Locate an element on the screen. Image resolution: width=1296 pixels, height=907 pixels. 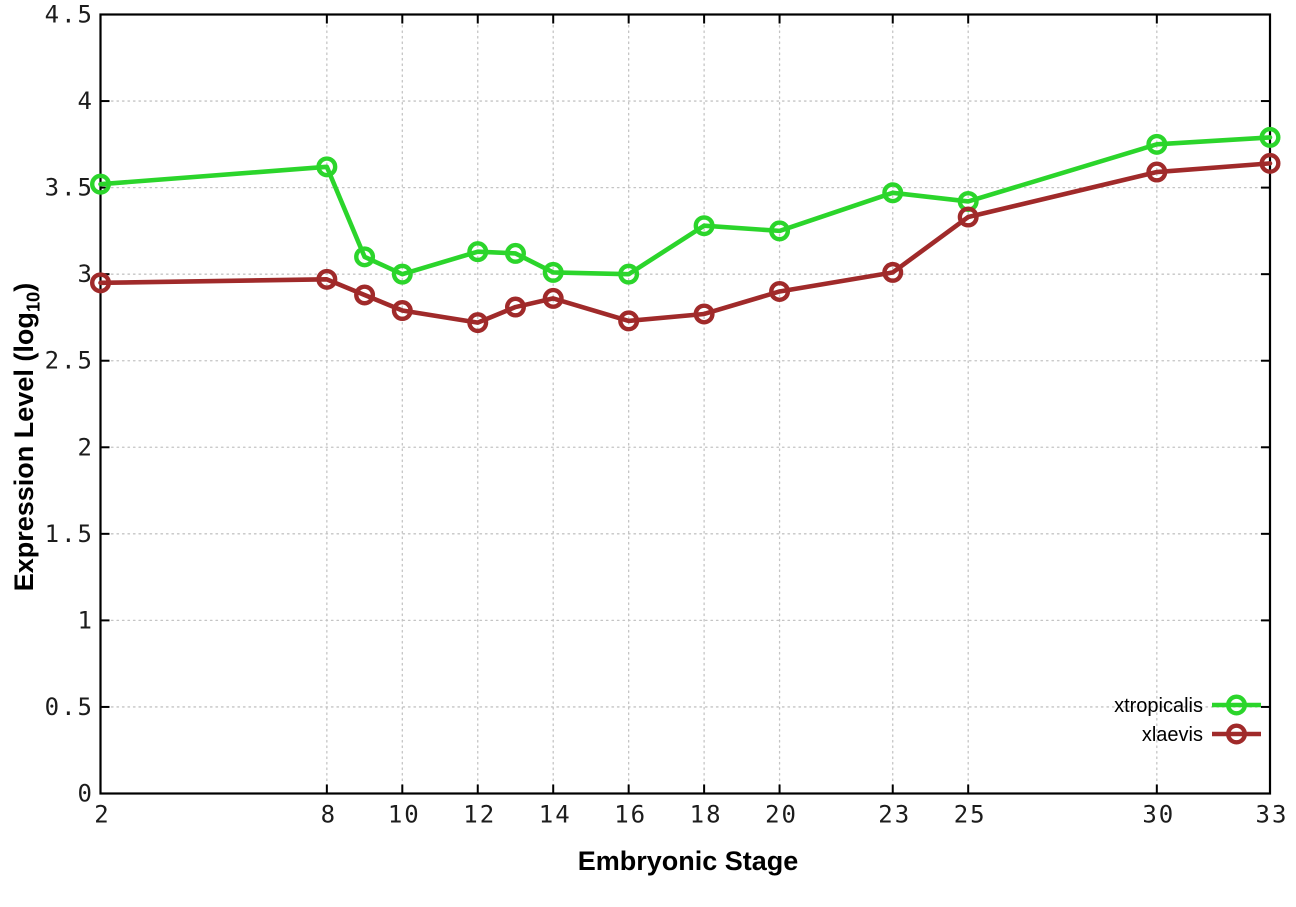
x-tick-label: 14 is located at coordinates (555, 815).